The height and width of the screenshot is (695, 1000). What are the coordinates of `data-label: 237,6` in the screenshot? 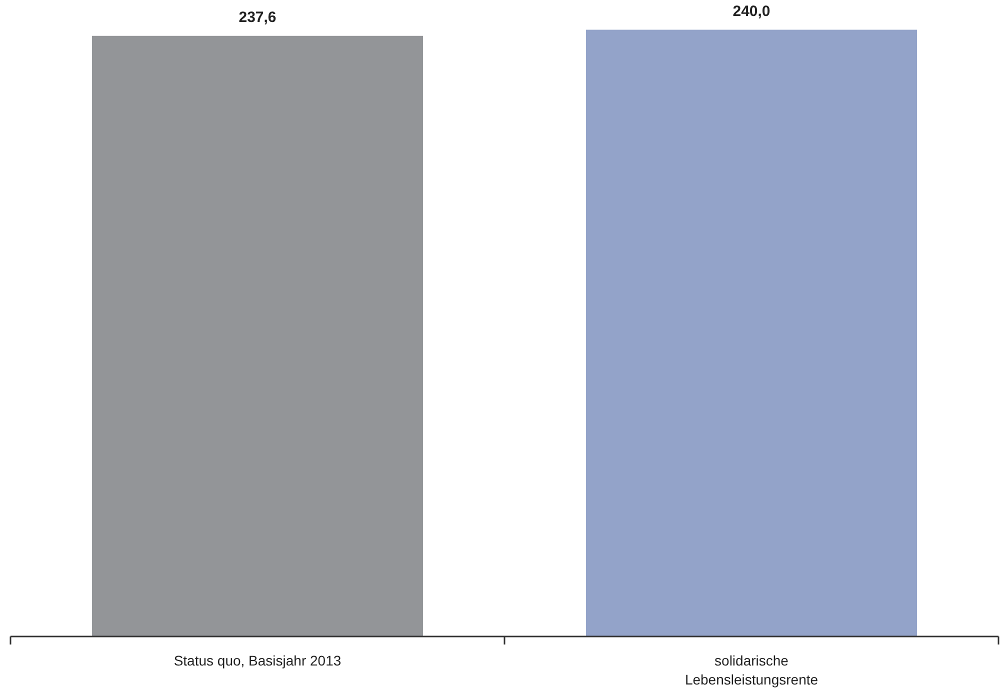 It's located at (257, 17).